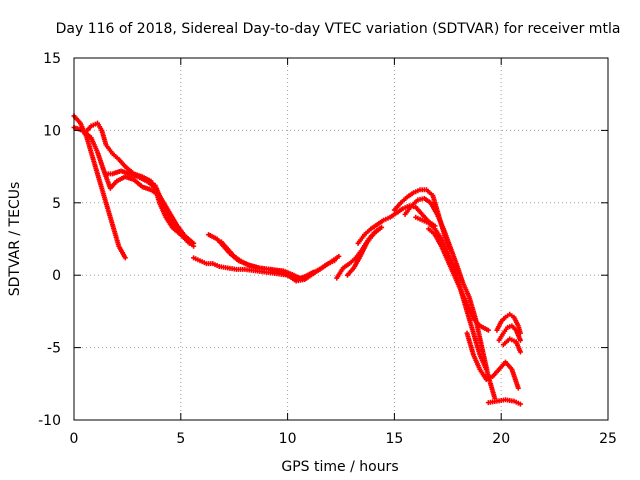 The height and width of the screenshot is (480, 640). I want to click on x-tick-label: 15, so click(394, 439).